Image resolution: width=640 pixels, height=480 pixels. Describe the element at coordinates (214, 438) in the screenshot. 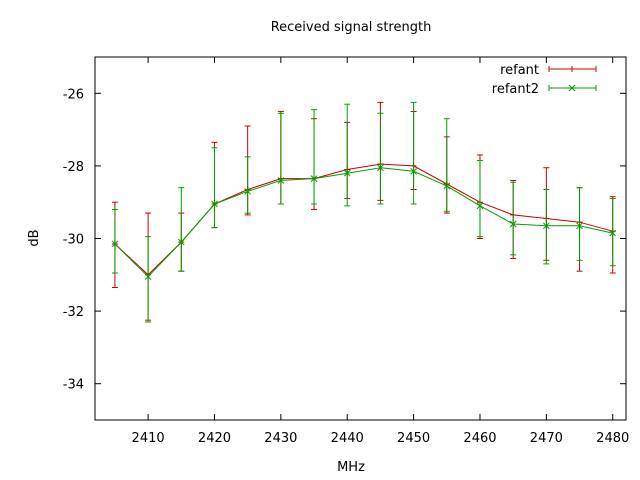

I see `x-tick-label: 2420` at that location.